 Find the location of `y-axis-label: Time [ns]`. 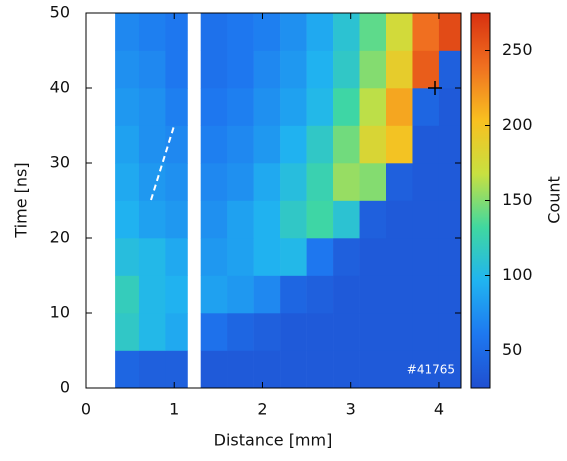

y-axis-label: Time [ns] is located at coordinates (21, 200).